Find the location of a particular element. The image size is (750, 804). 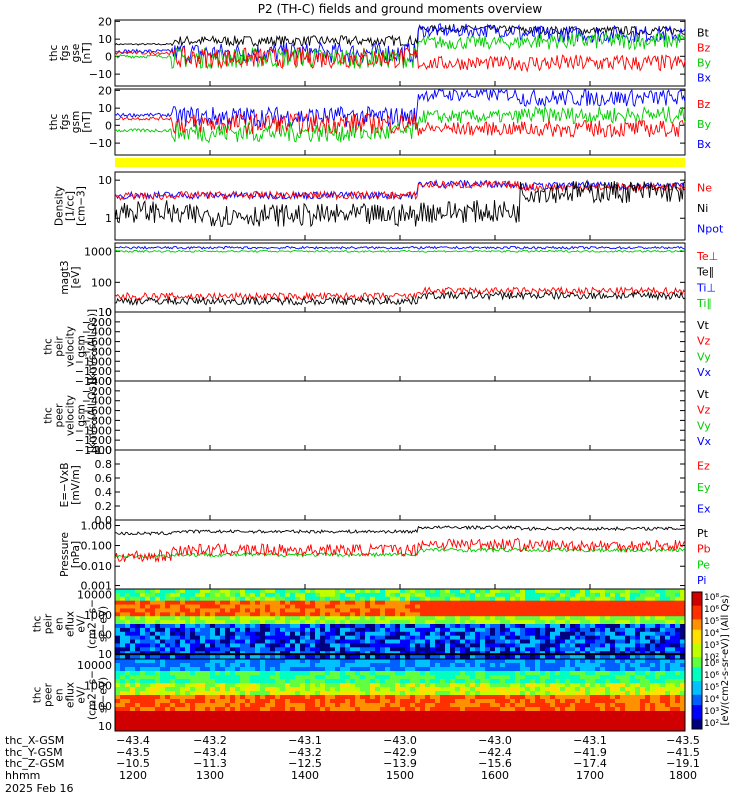

y-tick-label: 0 is located at coordinates (108, 381).